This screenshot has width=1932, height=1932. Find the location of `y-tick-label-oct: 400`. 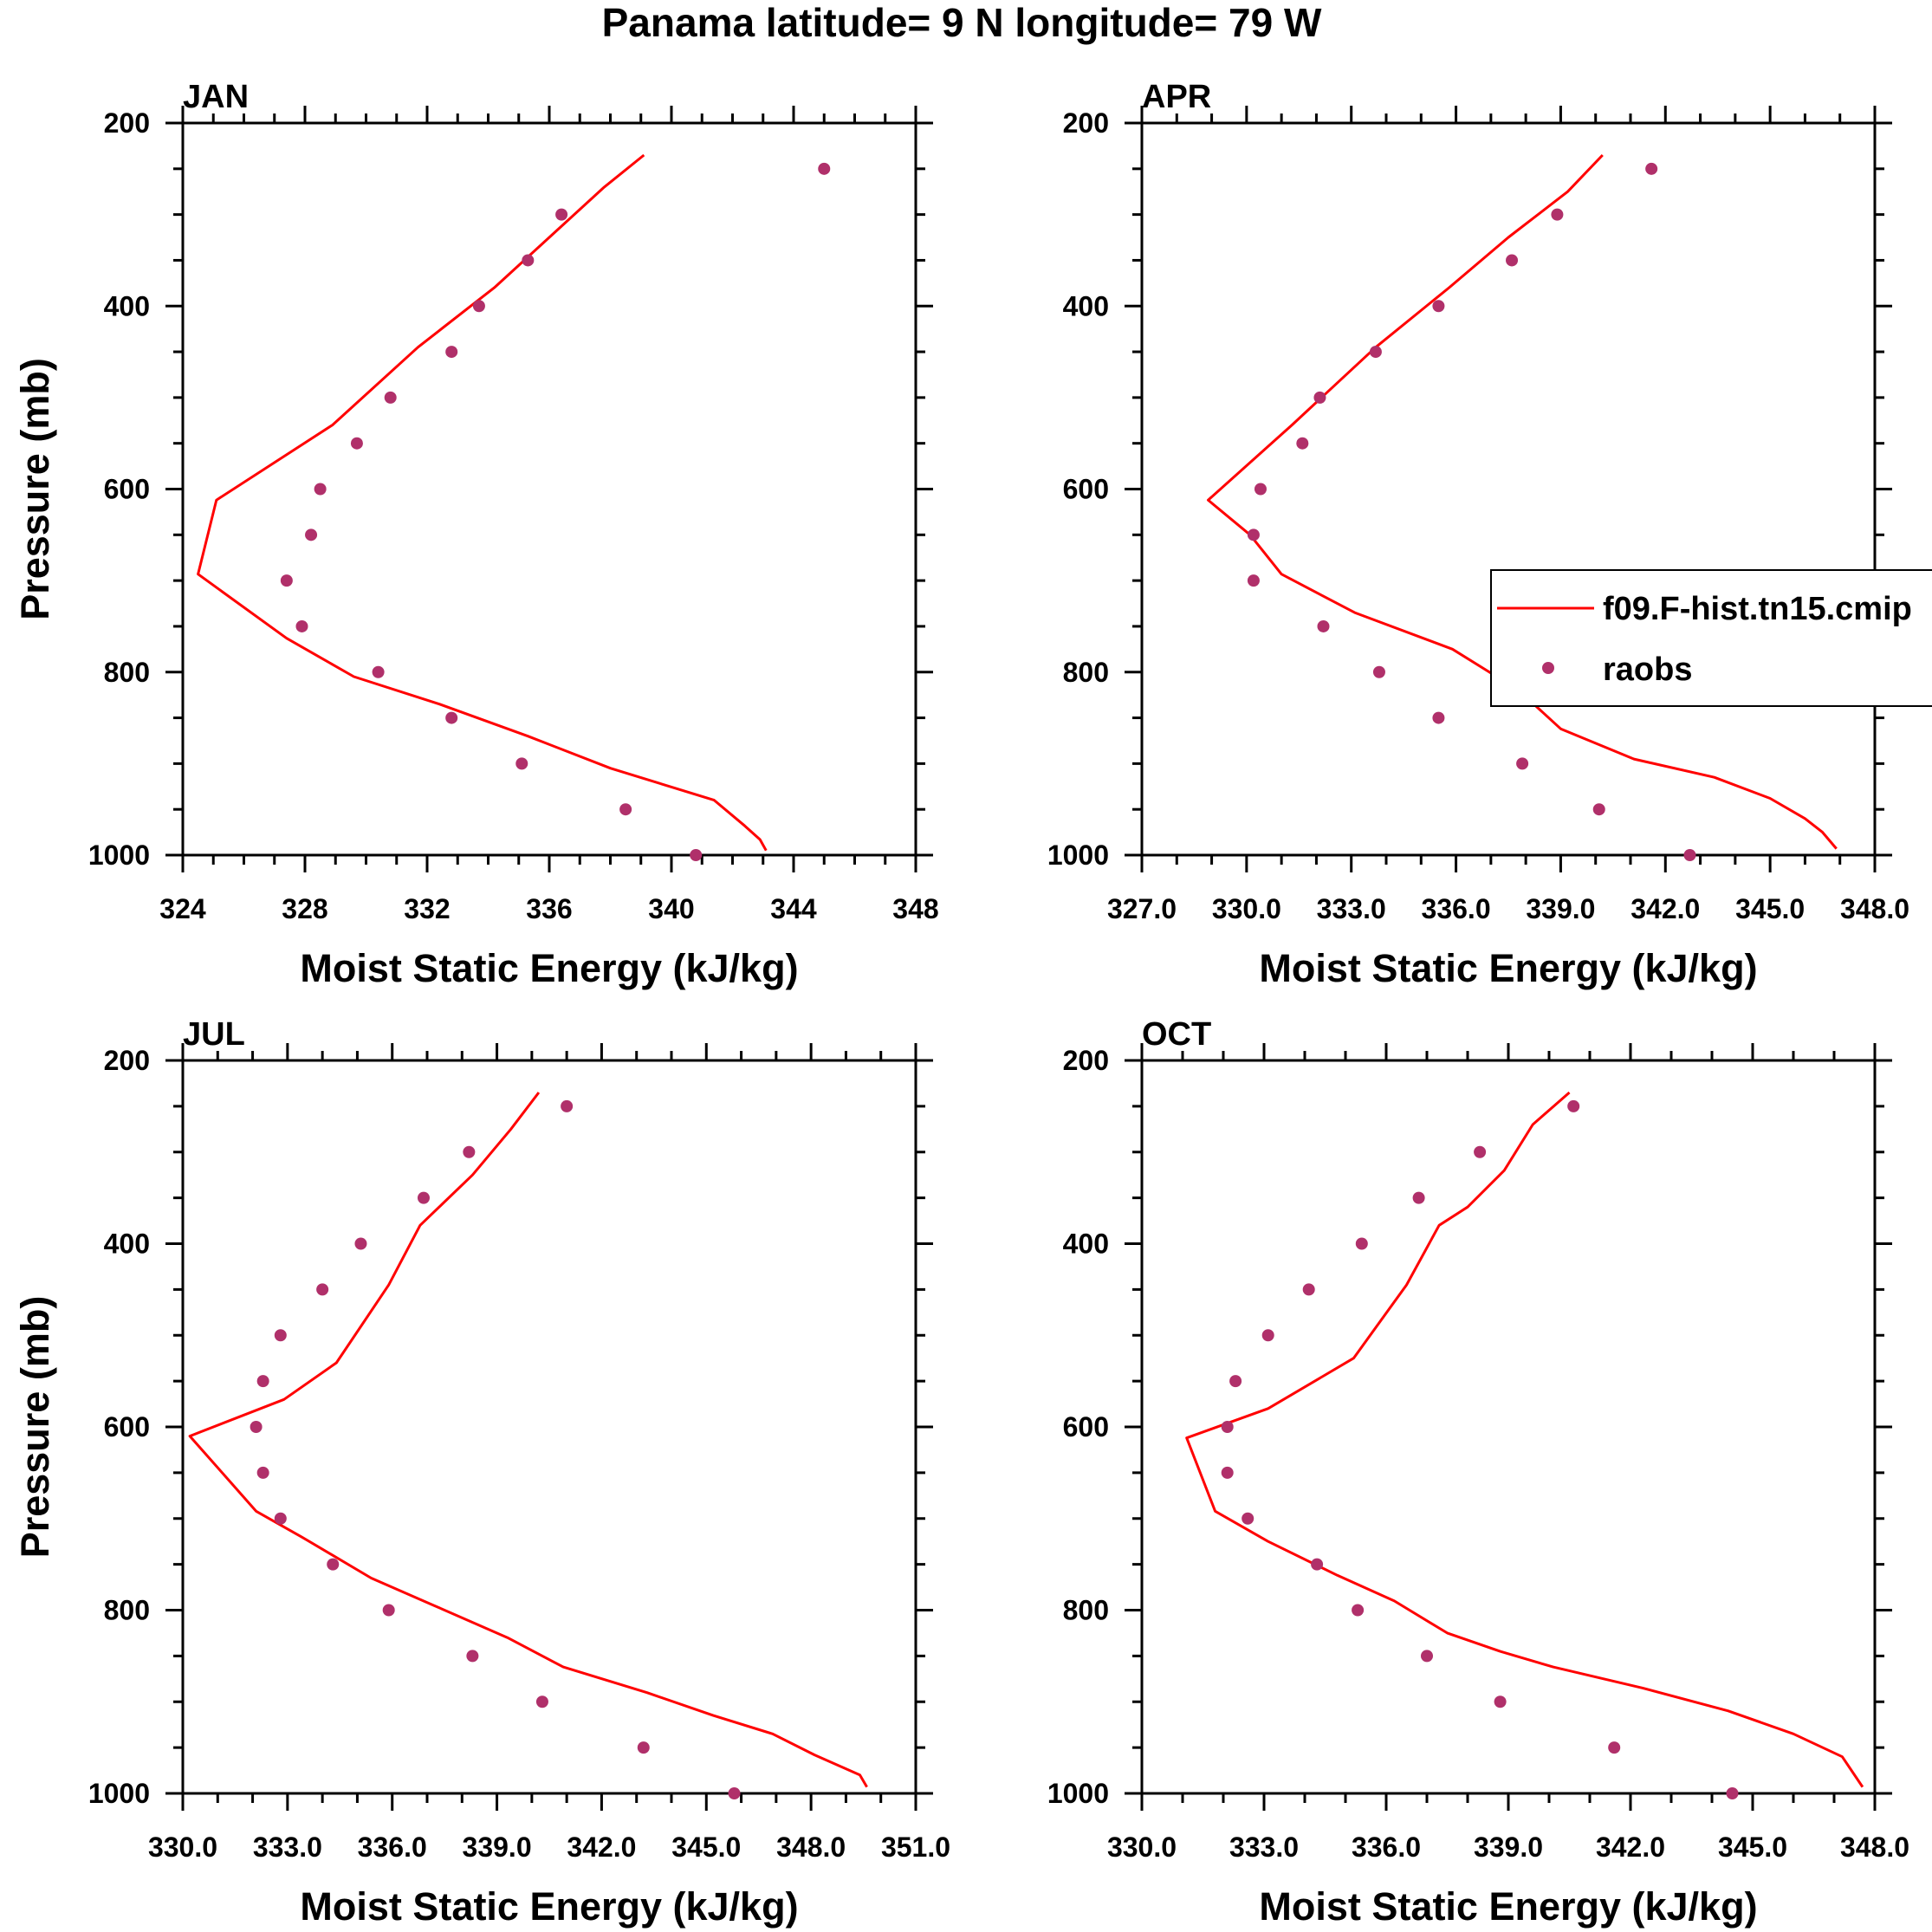

y-tick-label-oct: 400 is located at coordinates (1086, 1245).